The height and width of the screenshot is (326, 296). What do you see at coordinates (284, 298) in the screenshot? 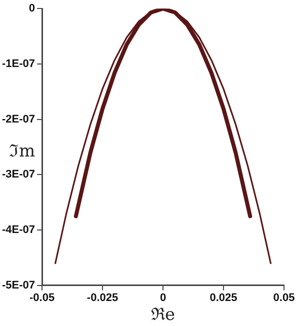
I see `x-tick-label: 0.05` at bounding box center [284, 298].